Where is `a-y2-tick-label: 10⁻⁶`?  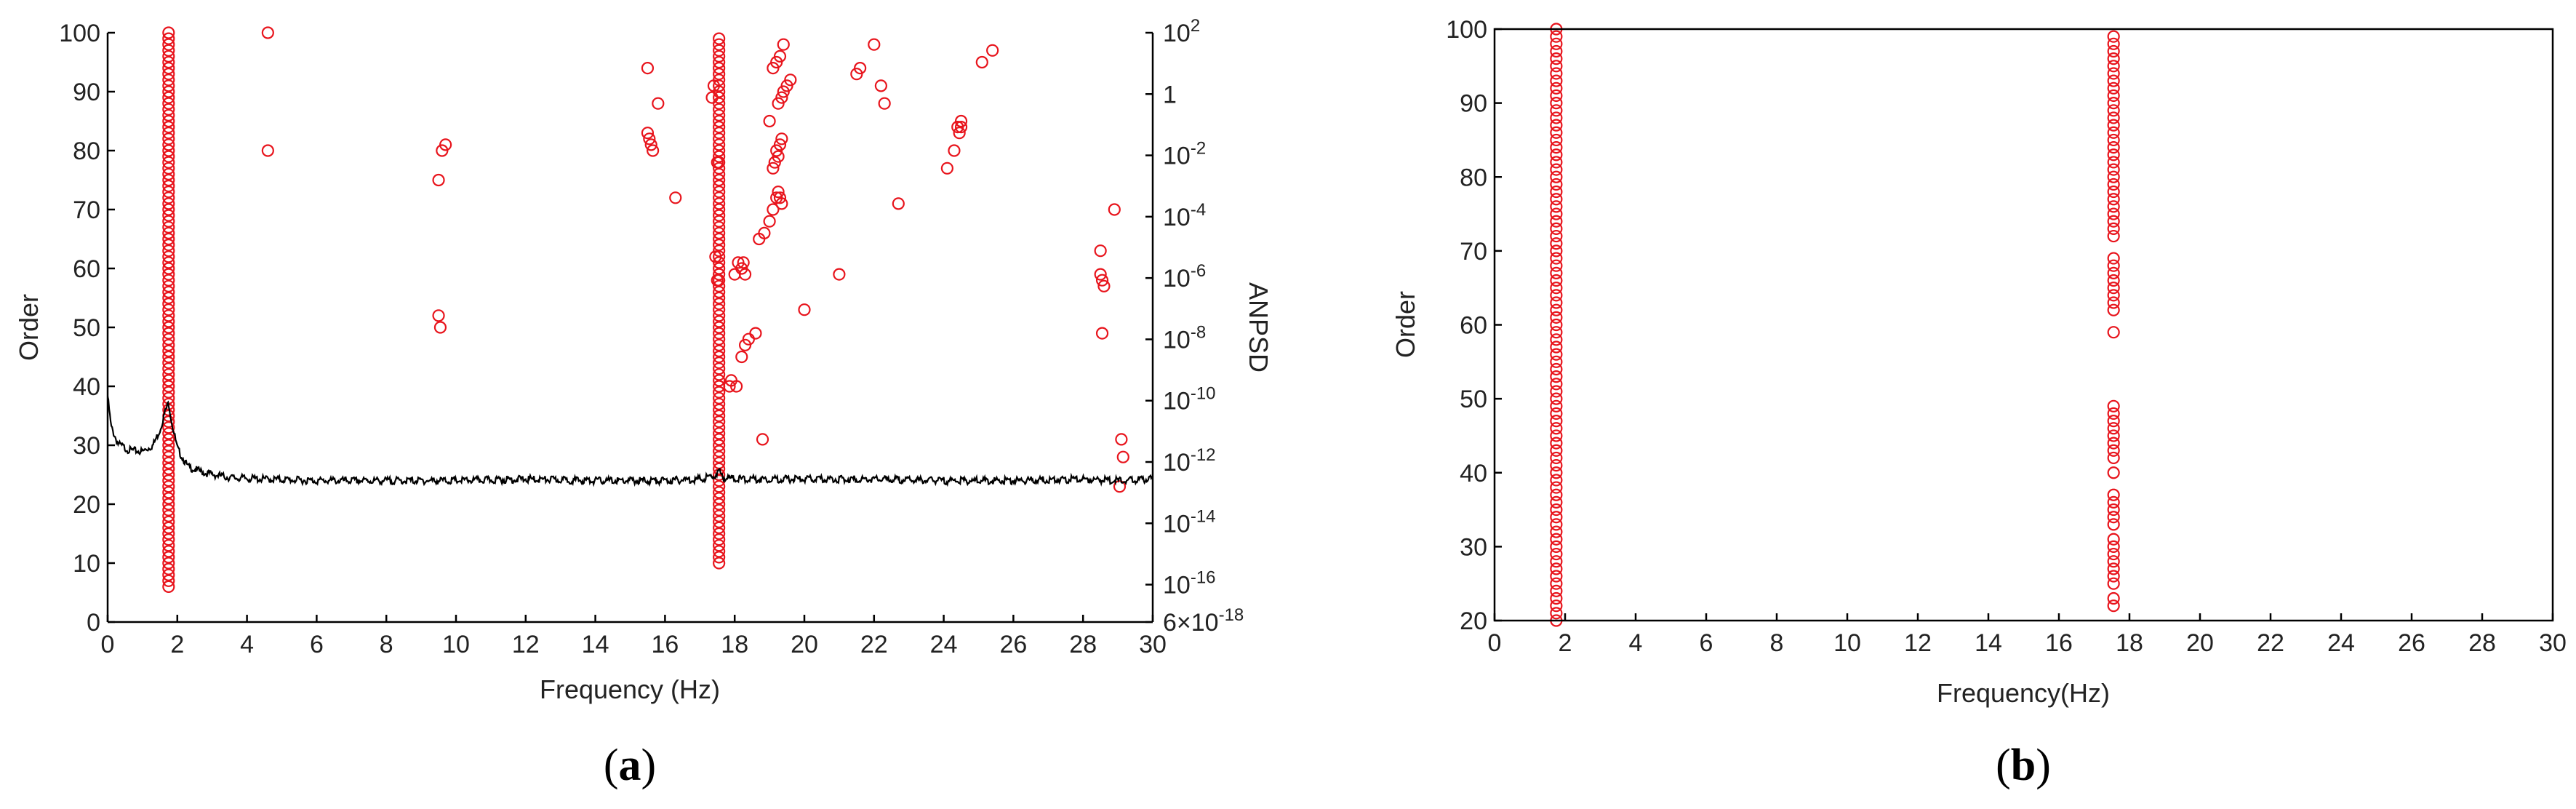
a-y2-tick-label: 10⁻⁶ is located at coordinates (1184, 276).